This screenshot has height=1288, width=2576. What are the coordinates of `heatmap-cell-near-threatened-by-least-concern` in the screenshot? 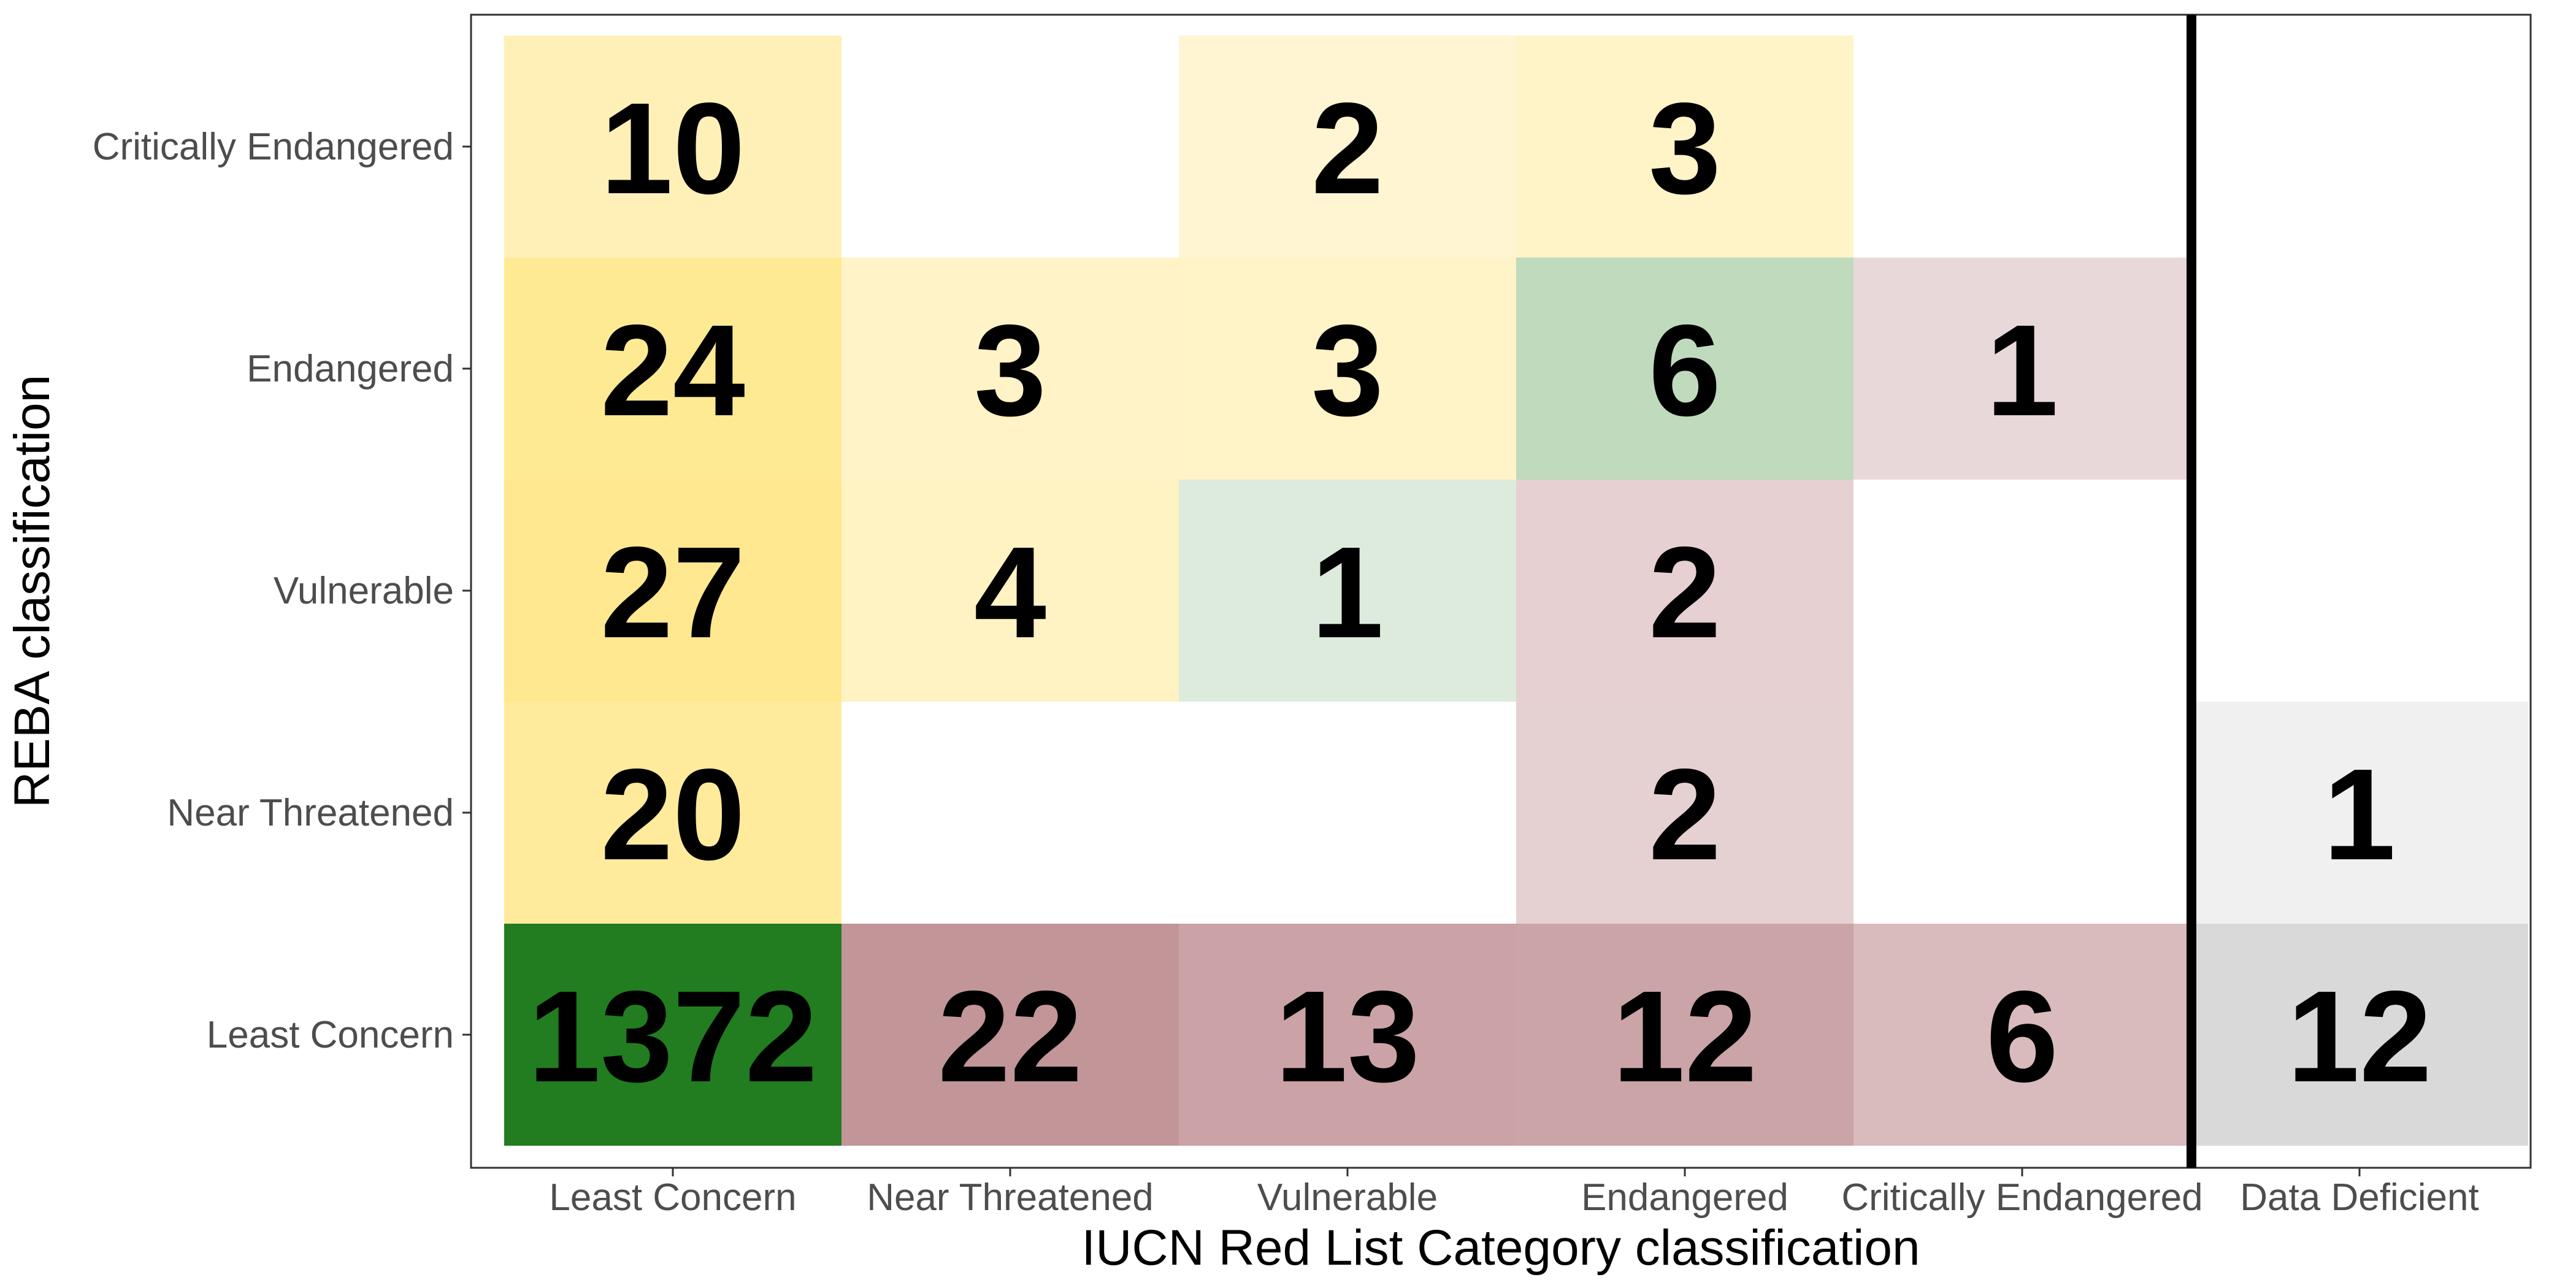 It's located at (672, 813).